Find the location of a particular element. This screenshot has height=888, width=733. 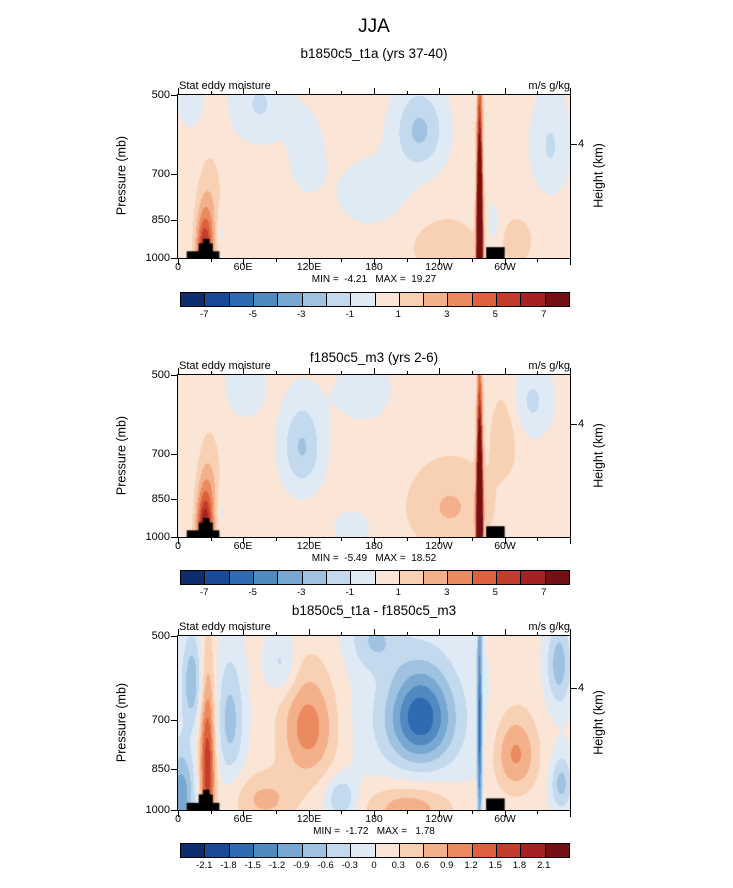

panel-3-minmax: MIN = -1.72 MAX = 1.78 is located at coordinates (374, 831).